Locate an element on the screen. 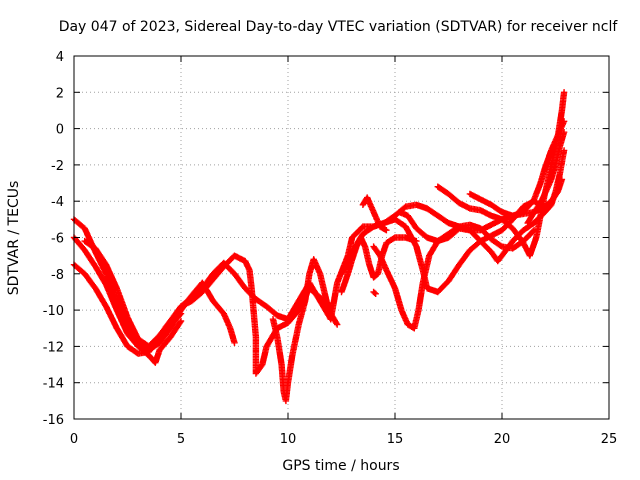 The image size is (640, 480). series-sat-o is located at coordinates (379, 265).